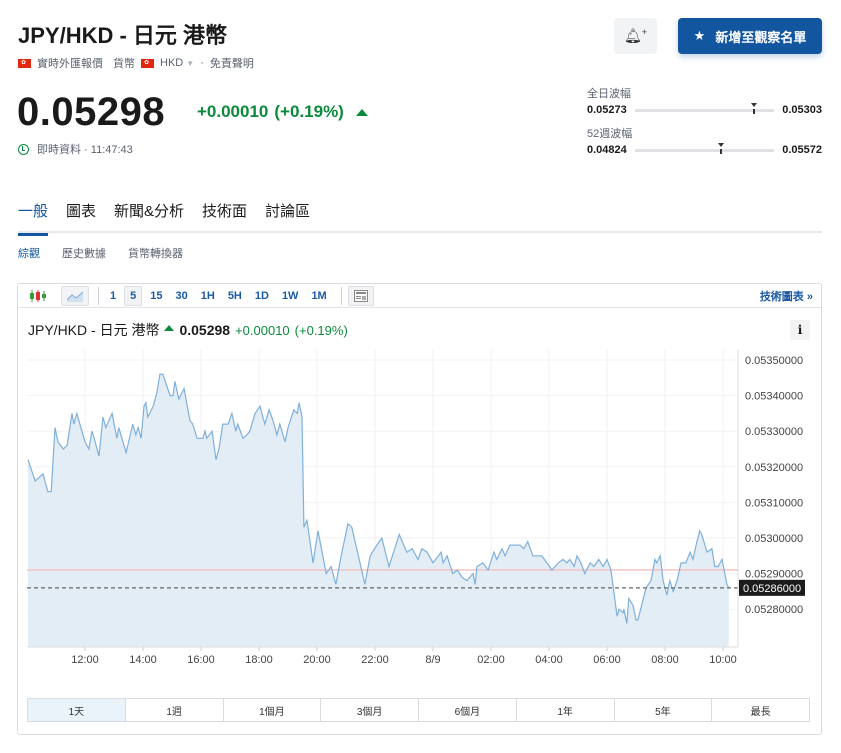  I want to click on range-label: 全日波幅, so click(609, 94).